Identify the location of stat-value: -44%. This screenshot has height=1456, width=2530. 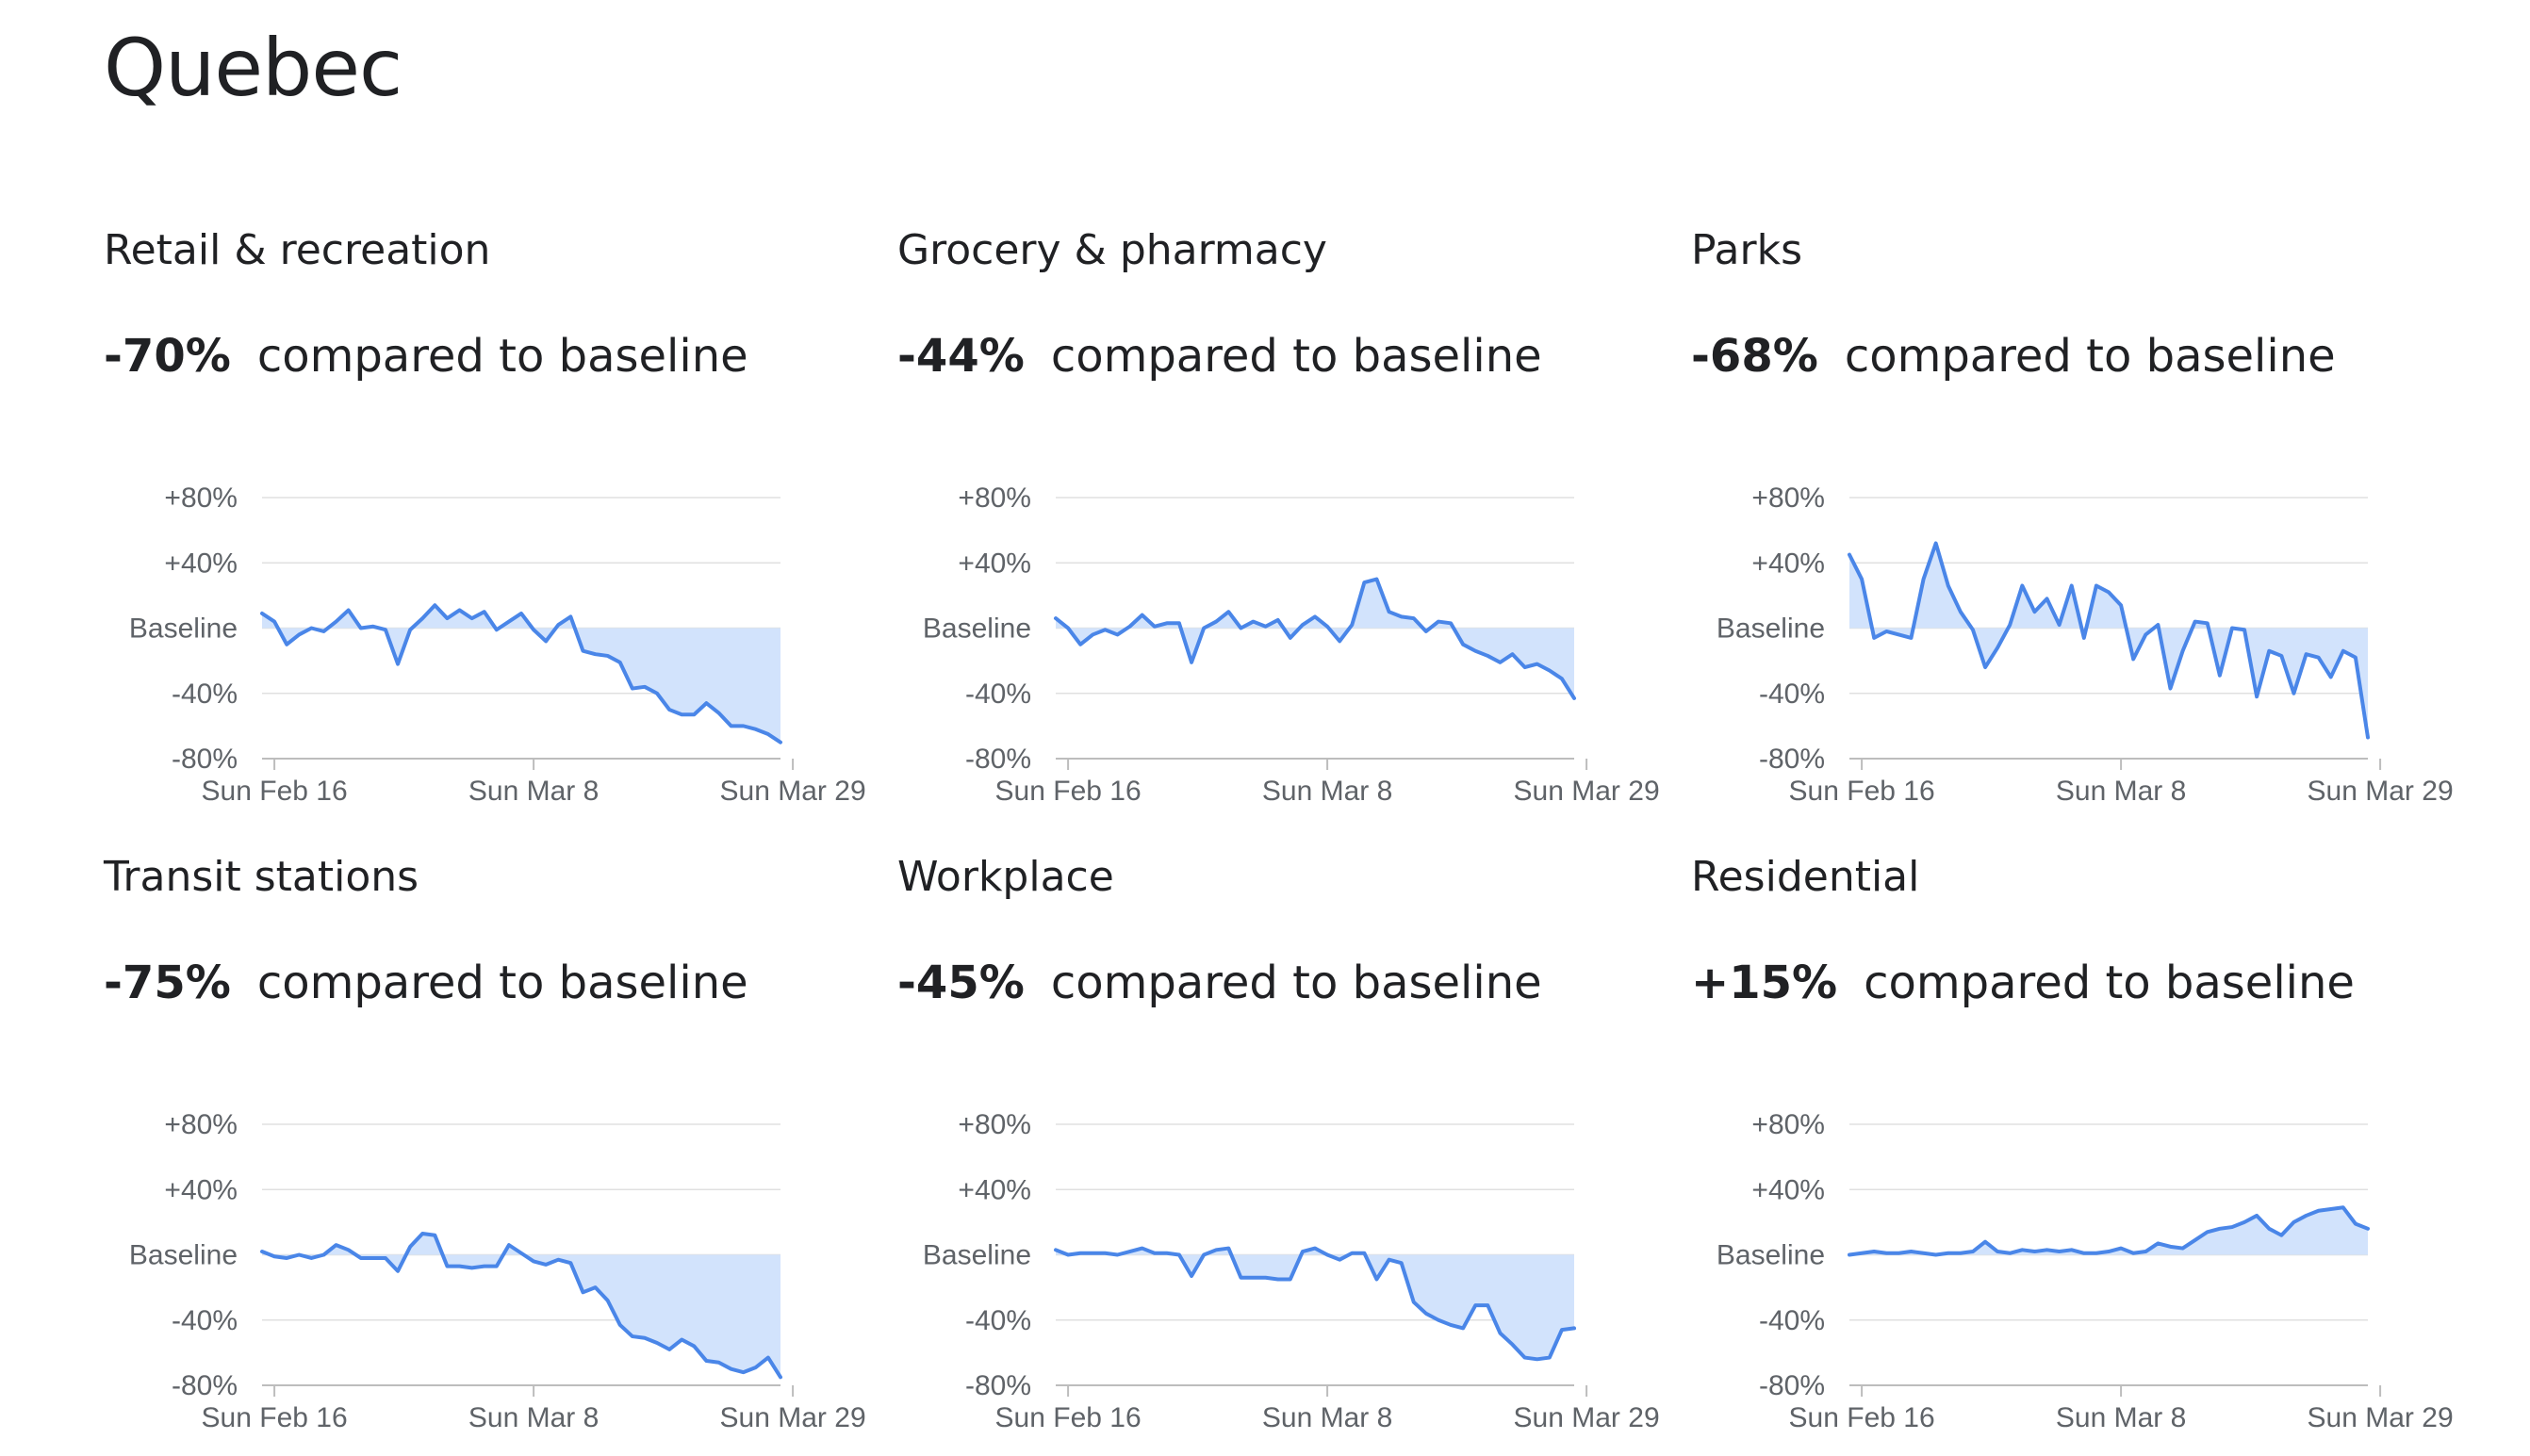
(961, 356).